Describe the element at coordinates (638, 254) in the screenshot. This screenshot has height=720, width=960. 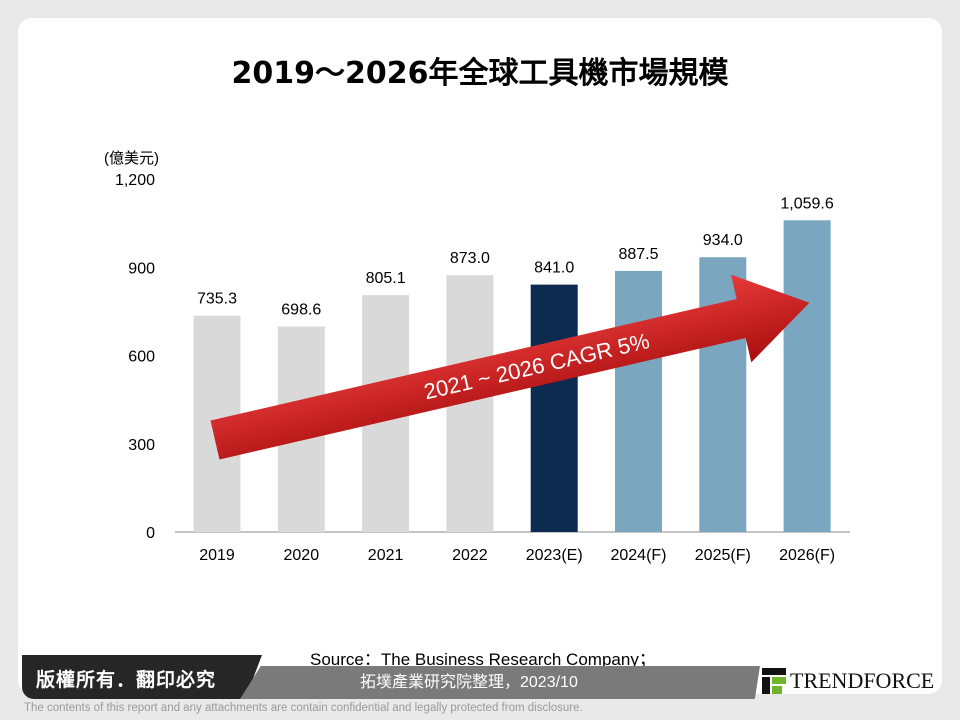
I see `data-label: 887.5` at that location.